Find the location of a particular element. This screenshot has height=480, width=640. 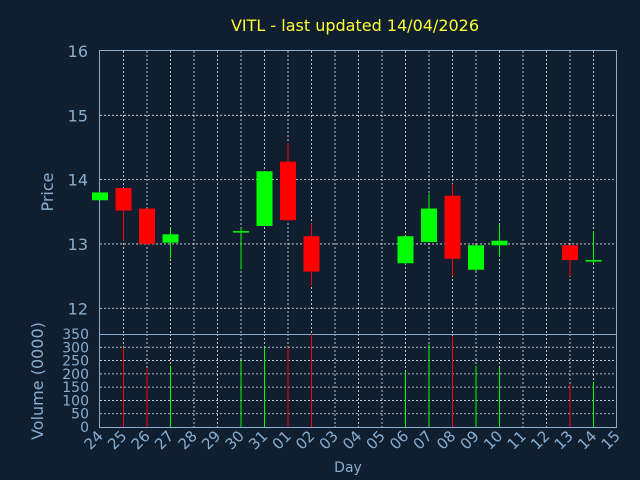

x-tick-label: 13 is located at coordinates (564, 440).